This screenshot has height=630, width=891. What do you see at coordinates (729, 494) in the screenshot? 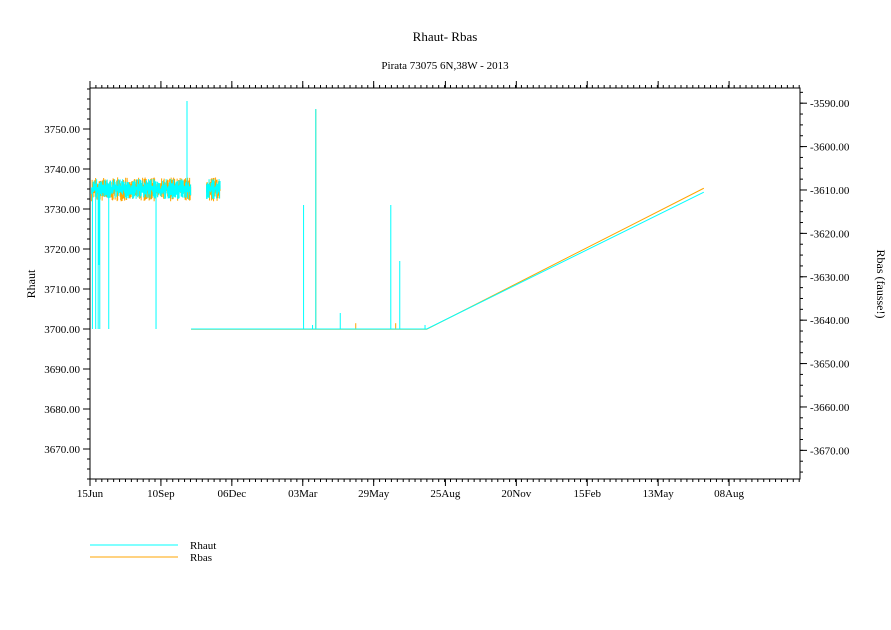
I see `x-tick-label: 08Aug` at bounding box center [729, 494].